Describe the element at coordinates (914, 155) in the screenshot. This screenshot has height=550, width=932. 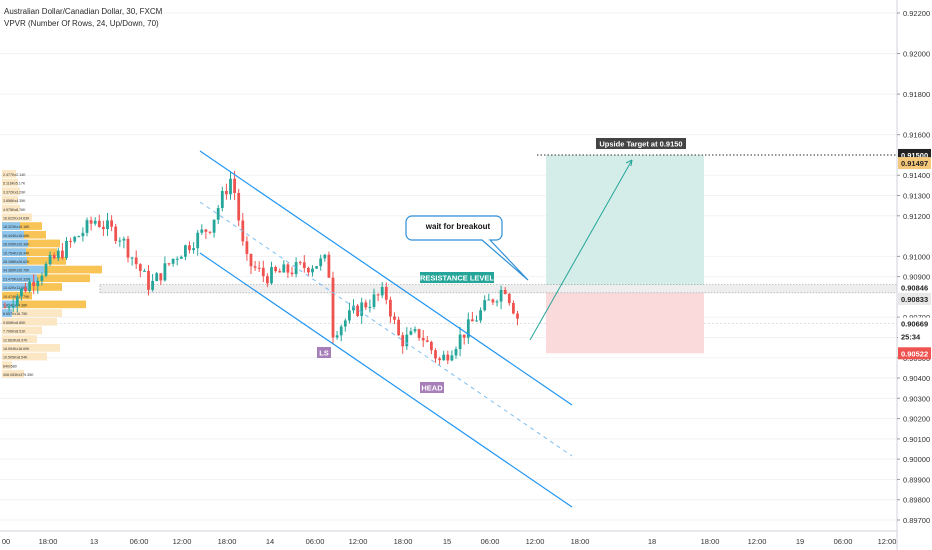
I see `target-price-label: 0.91500` at that location.